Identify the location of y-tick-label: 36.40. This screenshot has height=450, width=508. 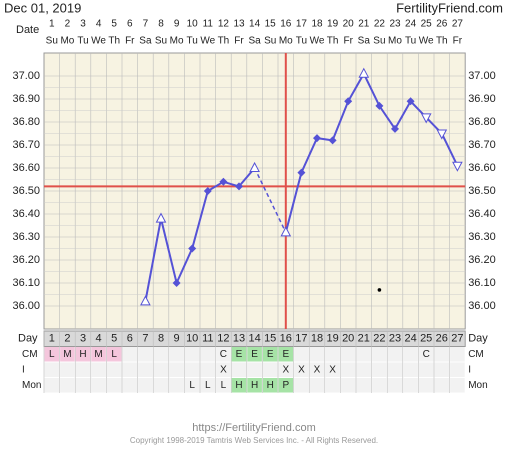
(26, 214).